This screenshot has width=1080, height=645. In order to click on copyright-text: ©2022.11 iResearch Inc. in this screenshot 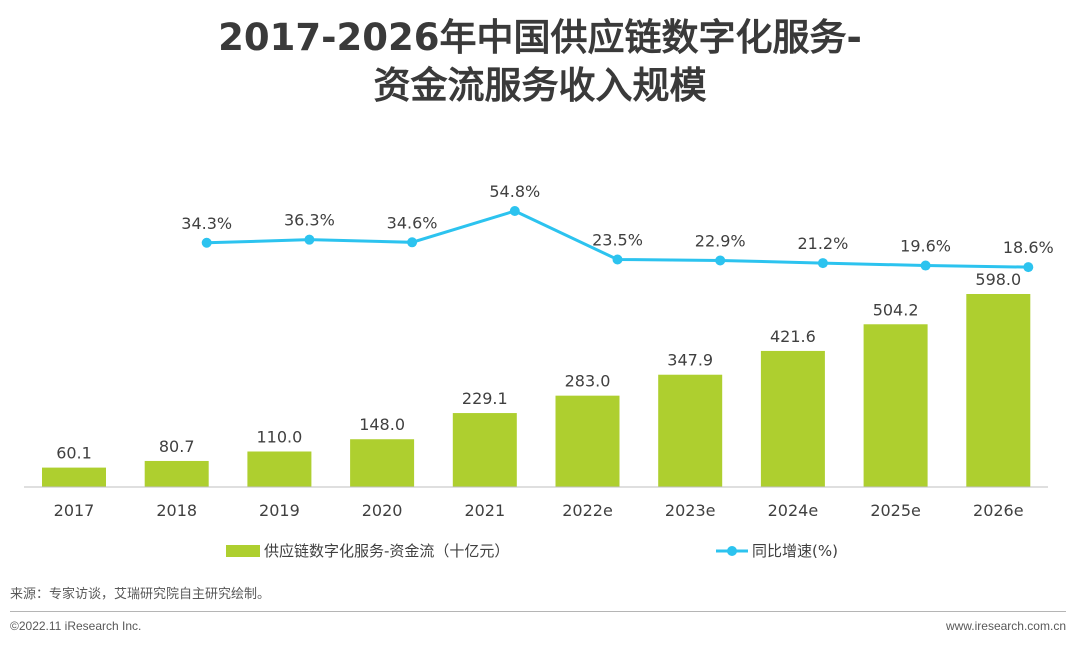, I will do `click(76, 626)`.